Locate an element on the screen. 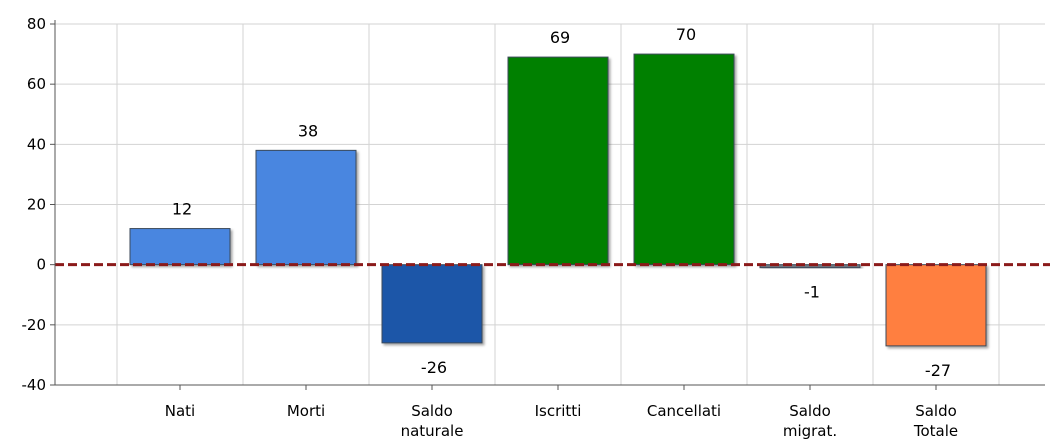 Image resolution: width=1052 pixels, height=443 pixels. data-label: 38 is located at coordinates (308, 130).